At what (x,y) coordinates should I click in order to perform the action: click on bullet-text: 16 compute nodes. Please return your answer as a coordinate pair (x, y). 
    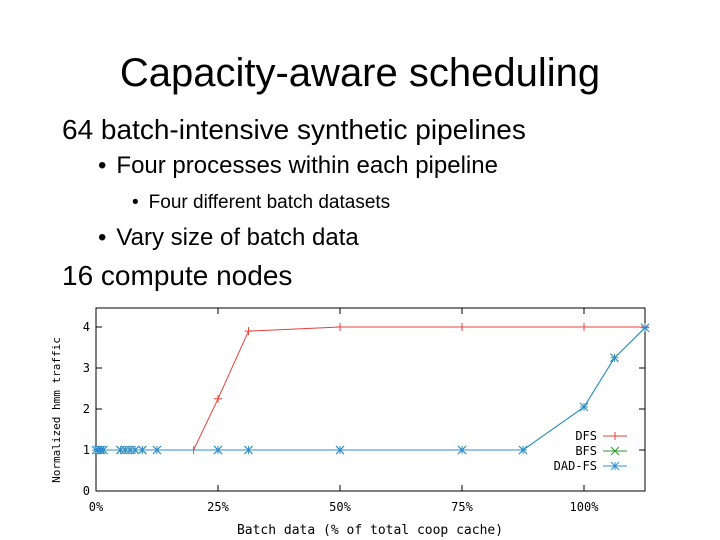
    Looking at the image, I should click on (177, 275).